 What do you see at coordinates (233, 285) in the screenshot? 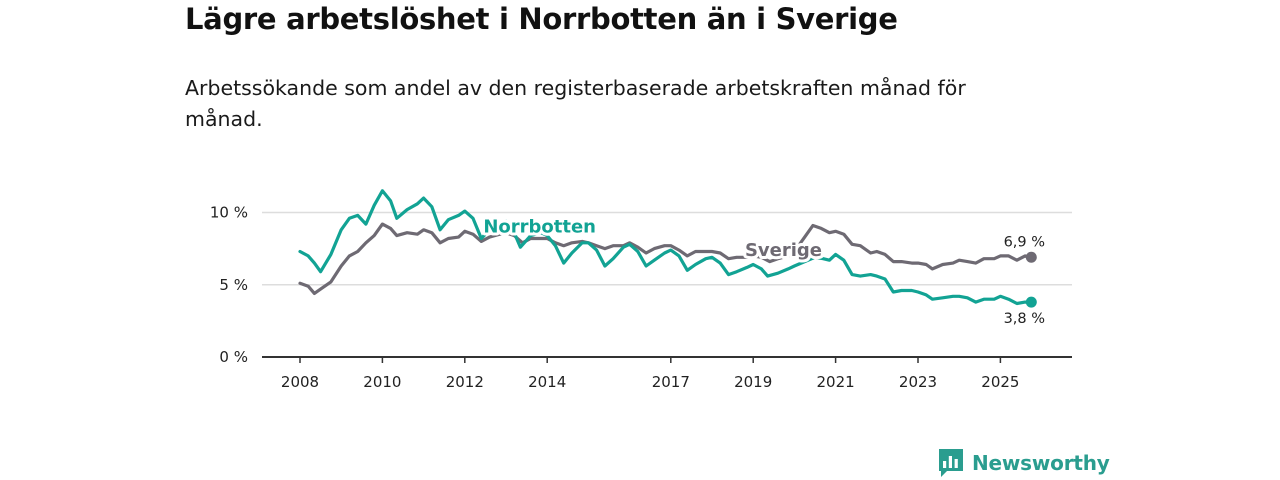
I see `y-tick-label: 5 %` at bounding box center [233, 285].